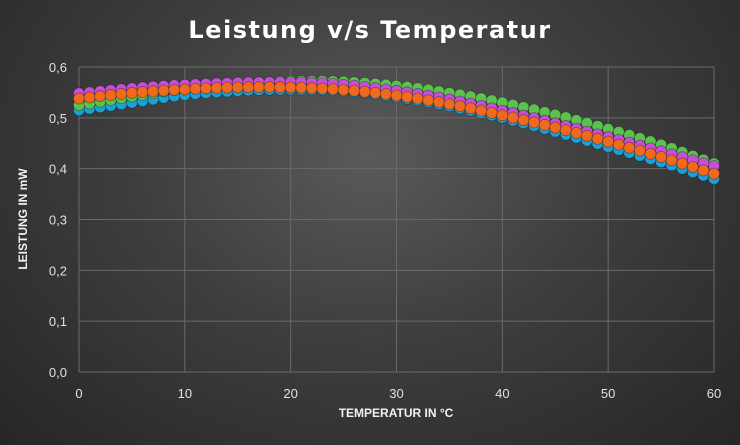 The height and width of the screenshot is (445, 740). What do you see at coordinates (714, 393) in the screenshot?
I see `x-tick-label: 60` at bounding box center [714, 393].